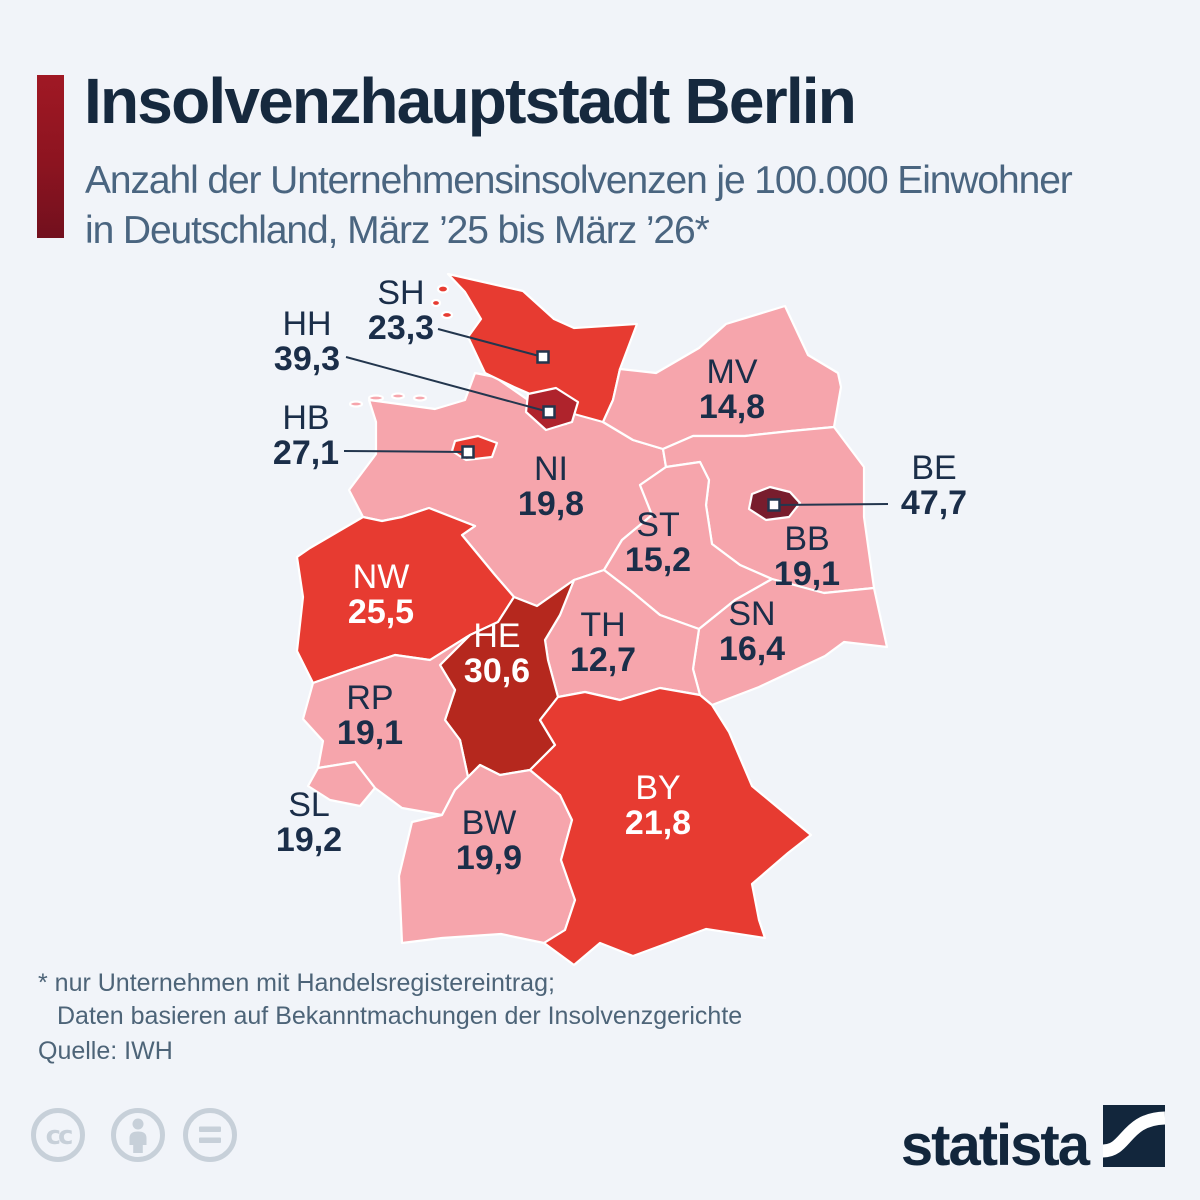 The width and height of the screenshot is (1200, 1200). Describe the element at coordinates (309, 822) in the screenshot. I see `map-label-SL: SL 19,2` at that location.